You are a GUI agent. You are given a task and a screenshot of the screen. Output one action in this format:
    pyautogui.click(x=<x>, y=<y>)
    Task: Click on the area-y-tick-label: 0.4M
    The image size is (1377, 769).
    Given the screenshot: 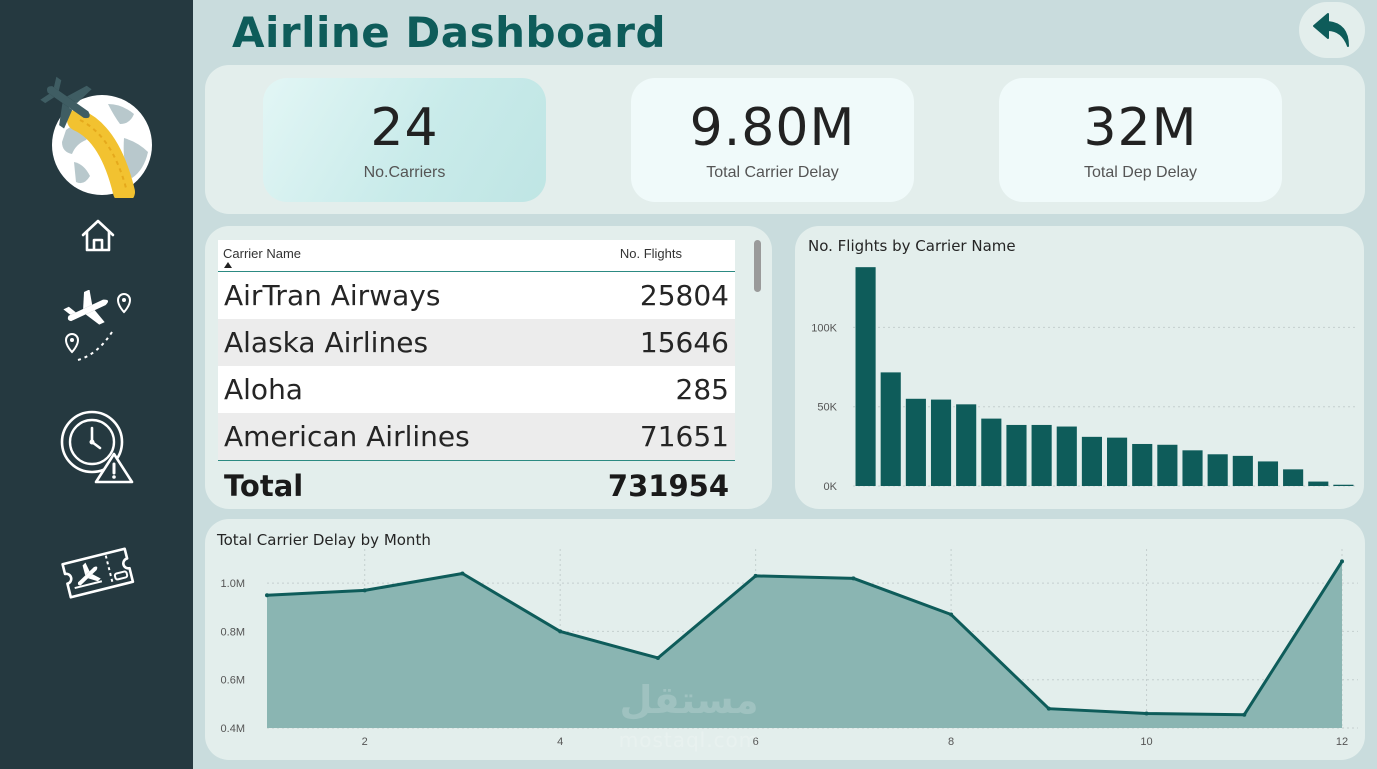 What is the action you would take?
    pyautogui.click(x=233, y=729)
    